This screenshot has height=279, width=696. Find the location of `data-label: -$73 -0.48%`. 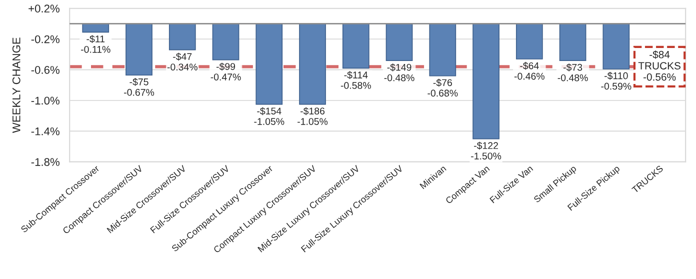

data-label: -$73 -0.48% is located at coordinates (573, 72).